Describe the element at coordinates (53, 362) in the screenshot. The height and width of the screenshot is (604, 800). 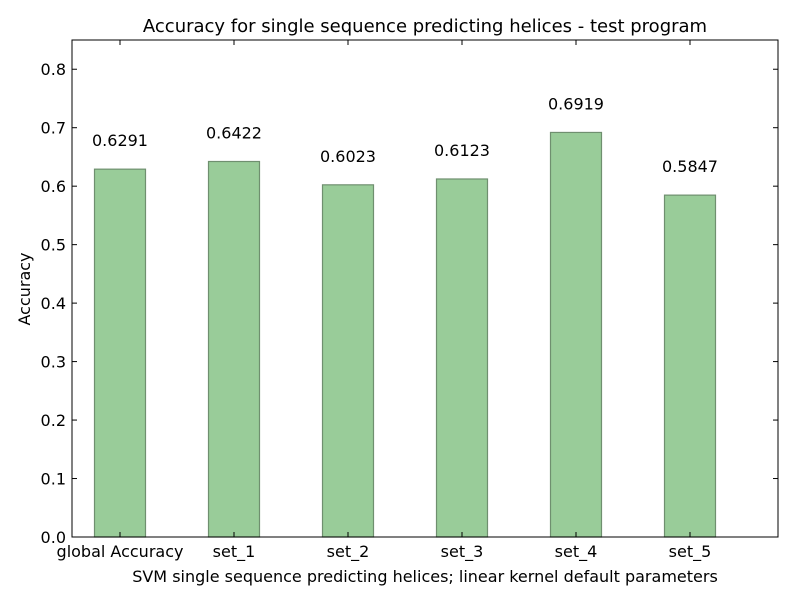
I see `y-tick-label-3: 0.3` at that location.